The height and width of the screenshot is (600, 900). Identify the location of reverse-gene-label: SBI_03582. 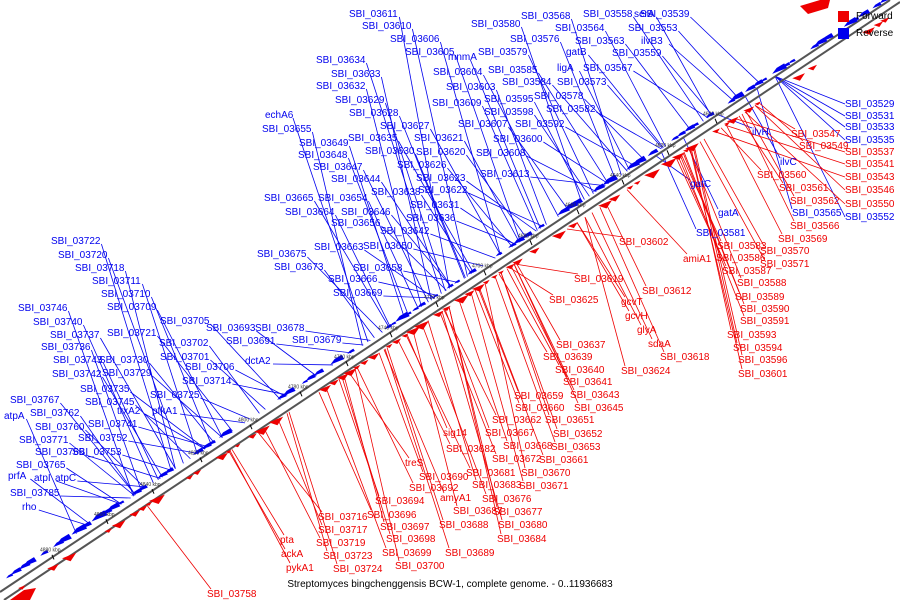
(571, 109).